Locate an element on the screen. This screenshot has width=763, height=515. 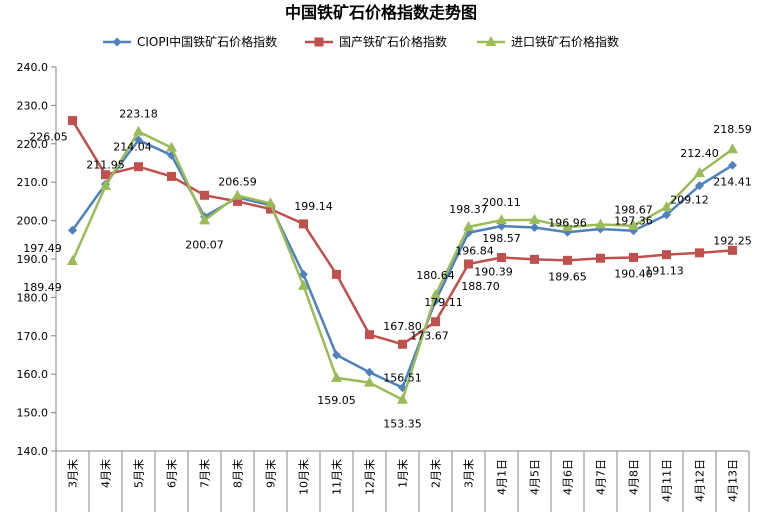
data-label: 197.49 is located at coordinates (42, 248).